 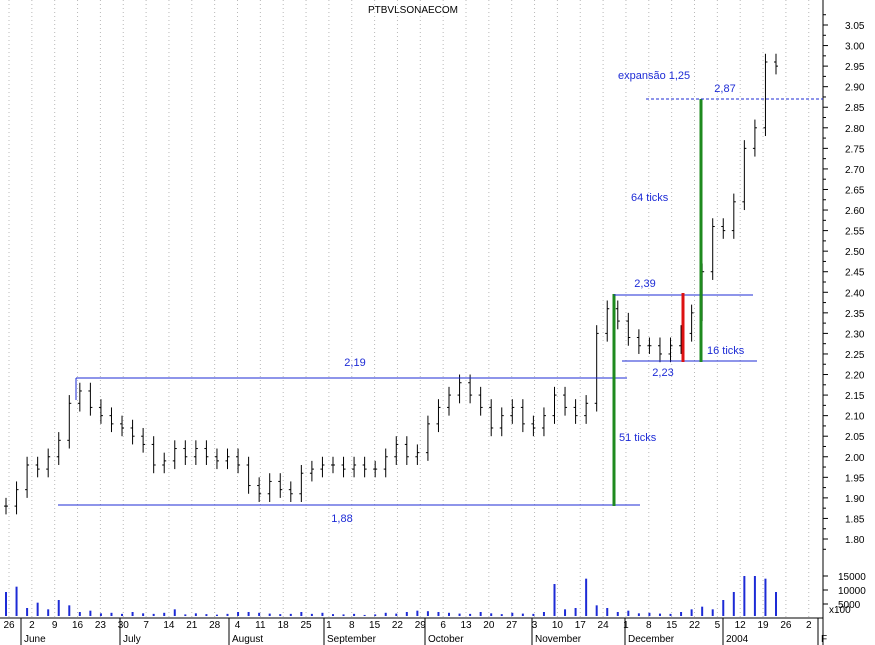 I want to click on x-month-label: 2004, so click(x=737, y=639).